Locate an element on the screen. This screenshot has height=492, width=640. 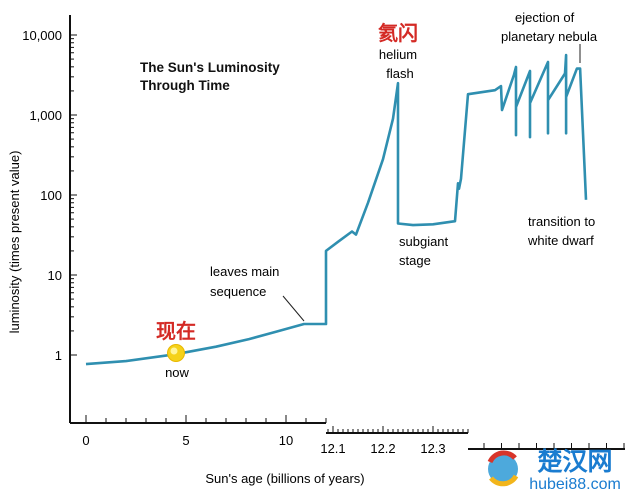
x-tick-label: 12.2 is located at coordinates (382, 448).